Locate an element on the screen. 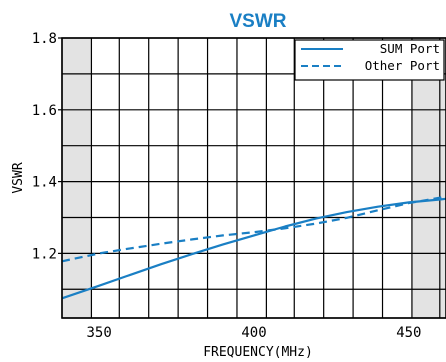 The image size is (446, 362). x-tick-label-2: 450 is located at coordinates (408, 333).